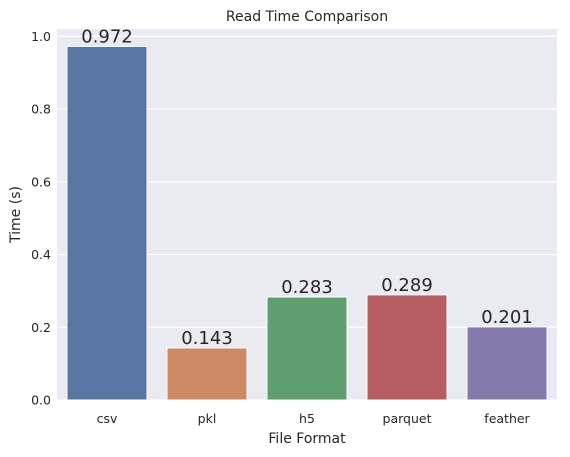 The height and width of the screenshot is (457, 570). What do you see at coordinates (307, 439) in the screenshot?
I see `x-axis-label: File Format` at bounding box center [307, 439].